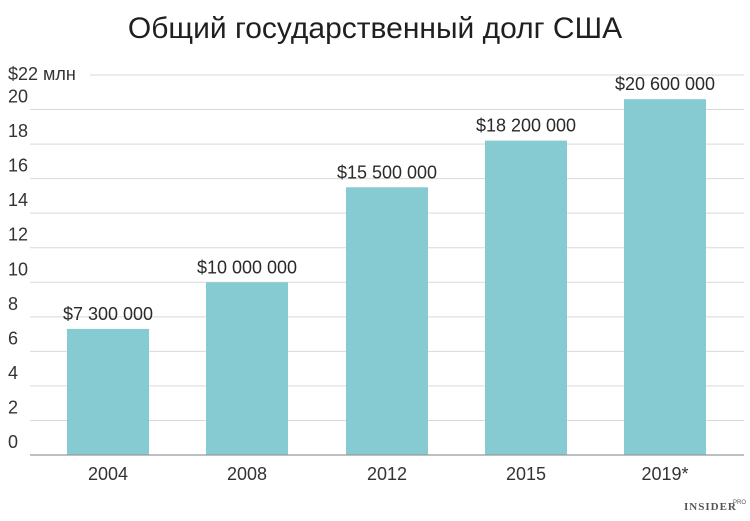 The width and height of the screenshot is (750, 521). Describe the element at coordinates (18, 131) in the screenshot. I see `y-tick-label: 18` at that location.